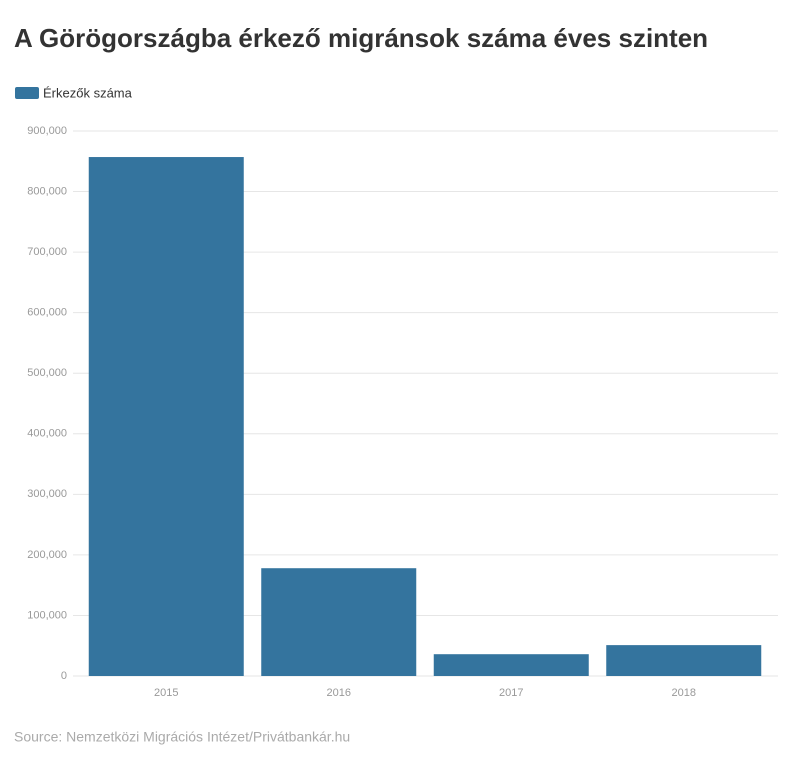  I want to click on y-tick-label: 900,000, so click(47, 131).